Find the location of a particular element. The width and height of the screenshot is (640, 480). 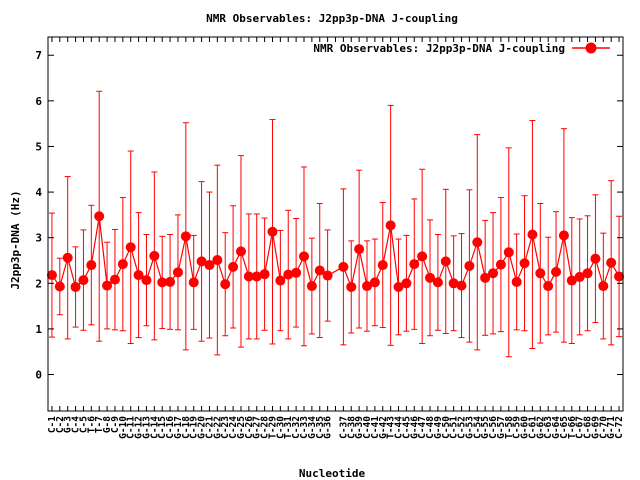

legend-marker is located at coordinates (591, 48).